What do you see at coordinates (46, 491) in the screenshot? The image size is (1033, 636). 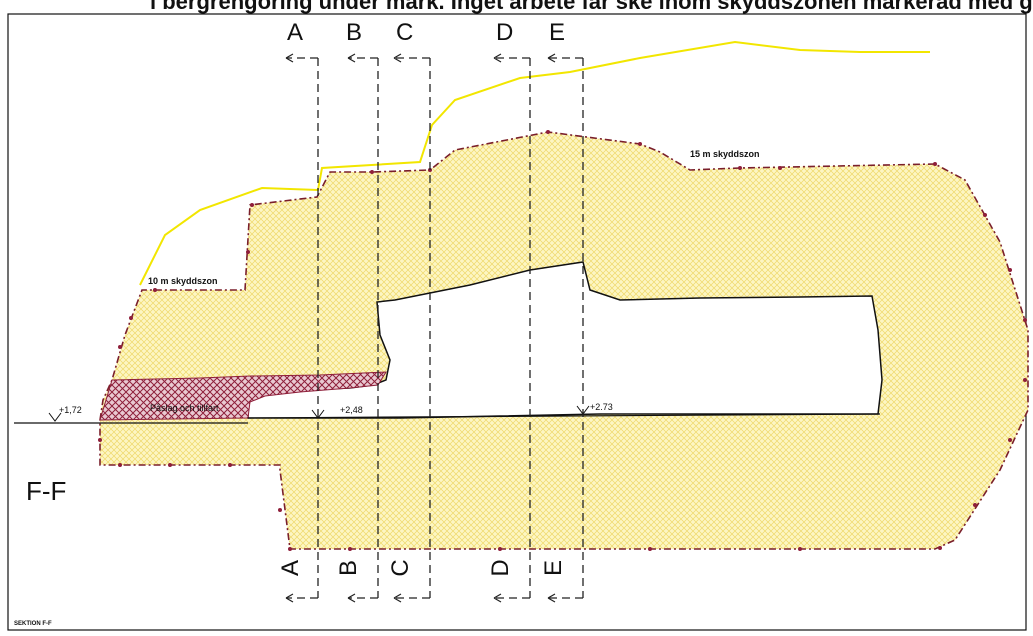 I see `section-title: F-F` at bounding box center [46, 491].